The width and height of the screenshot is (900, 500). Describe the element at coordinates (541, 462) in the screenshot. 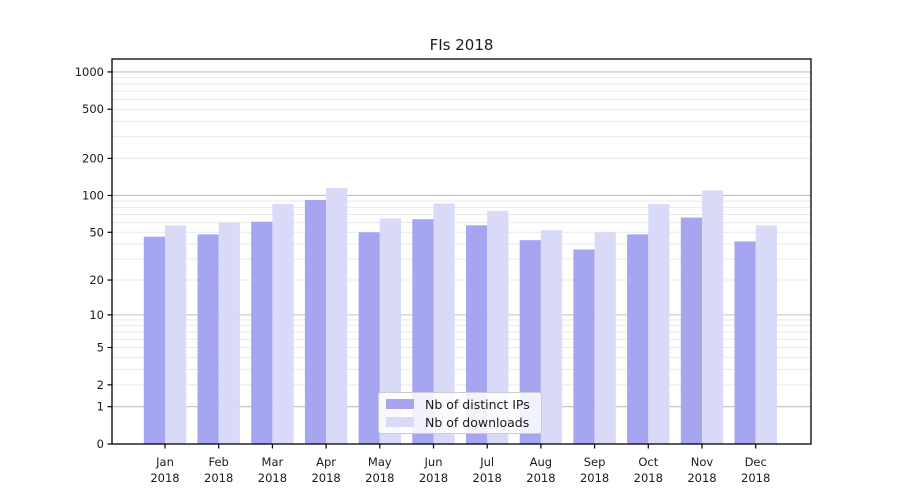

I see `x-tick-label-month: Aug` at that location.